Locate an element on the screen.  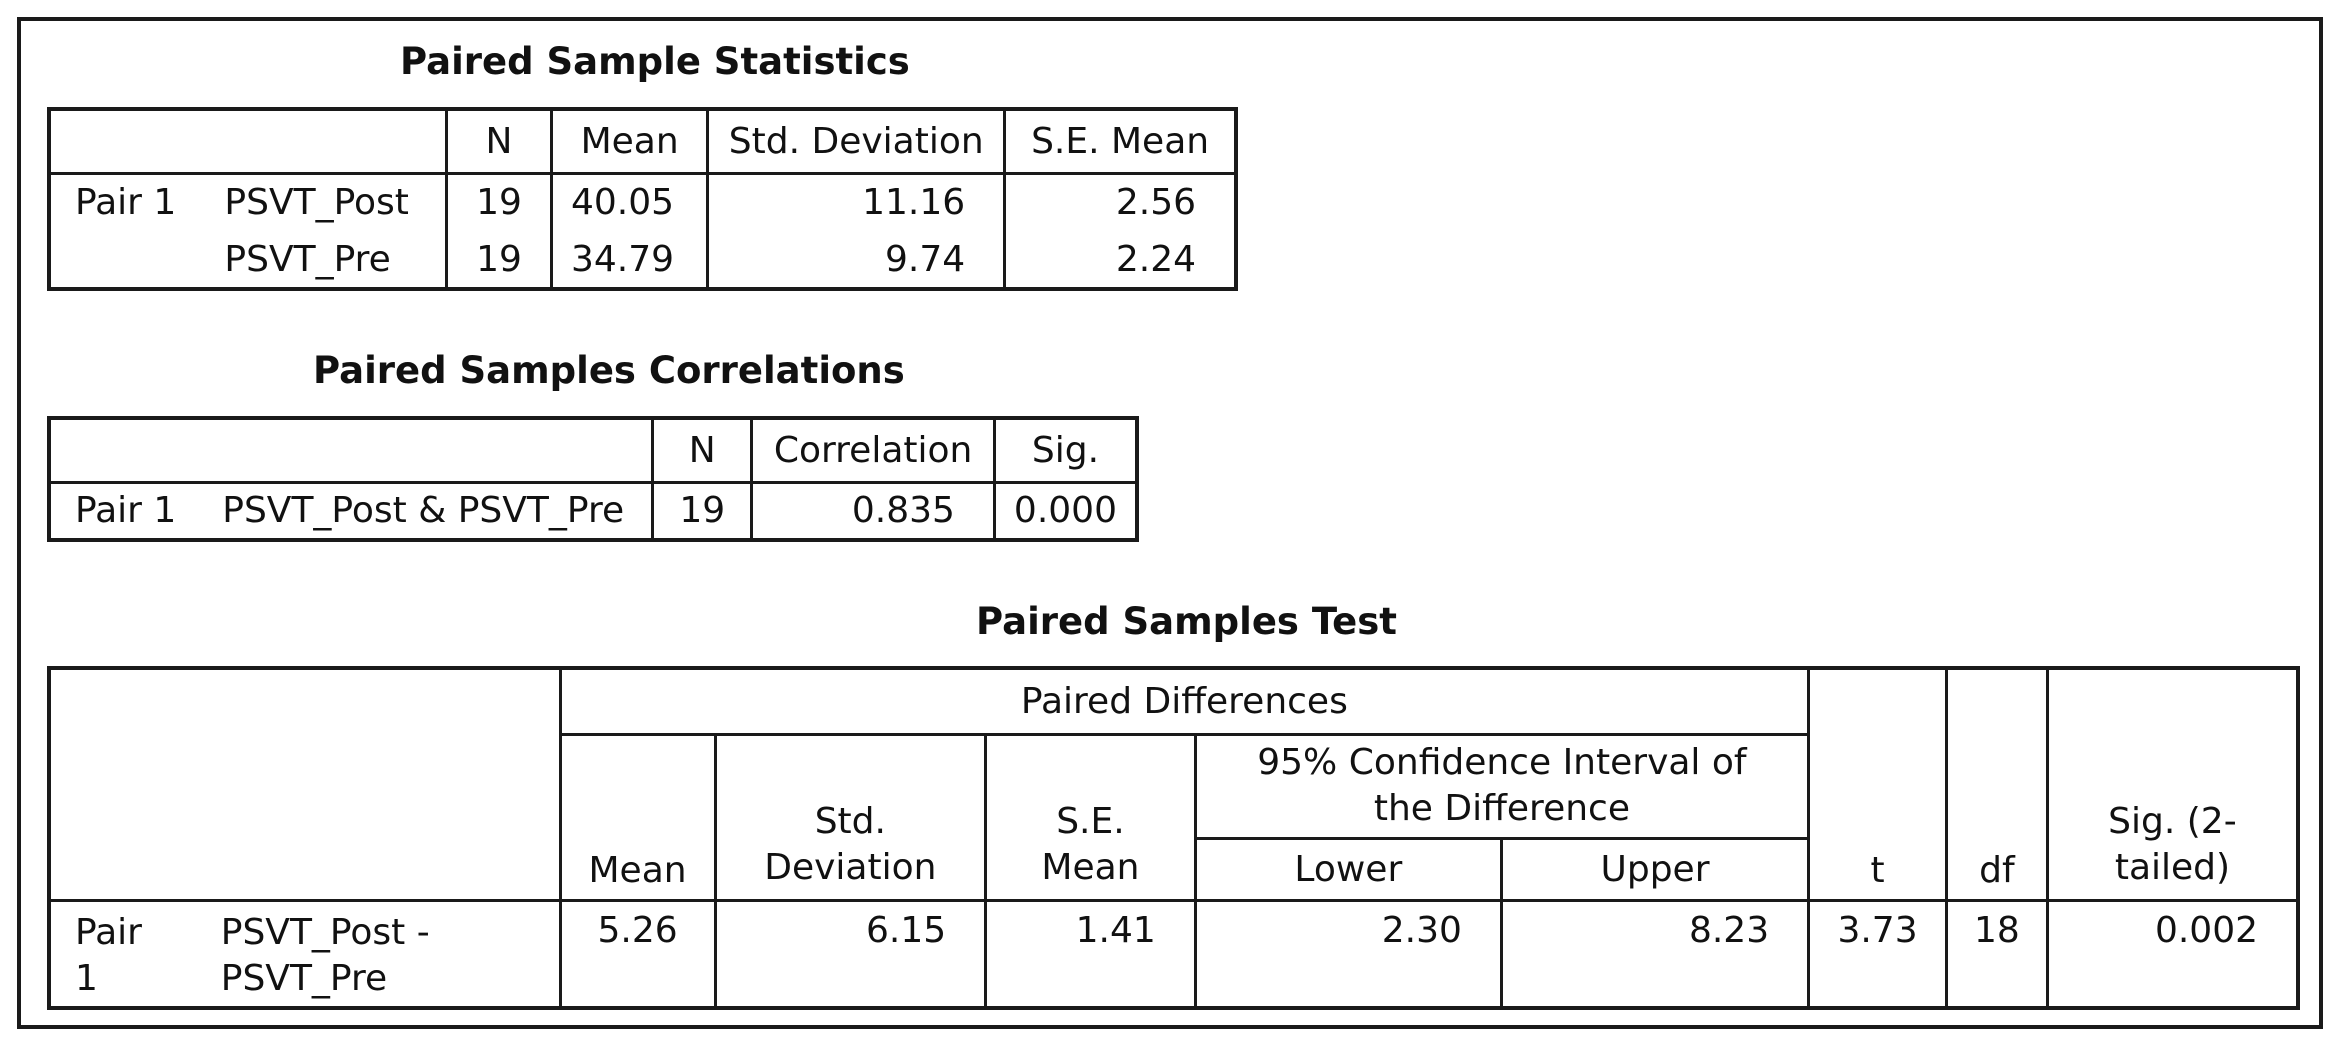
stats-header-mean: Mean is located at coordinates (628, 142).